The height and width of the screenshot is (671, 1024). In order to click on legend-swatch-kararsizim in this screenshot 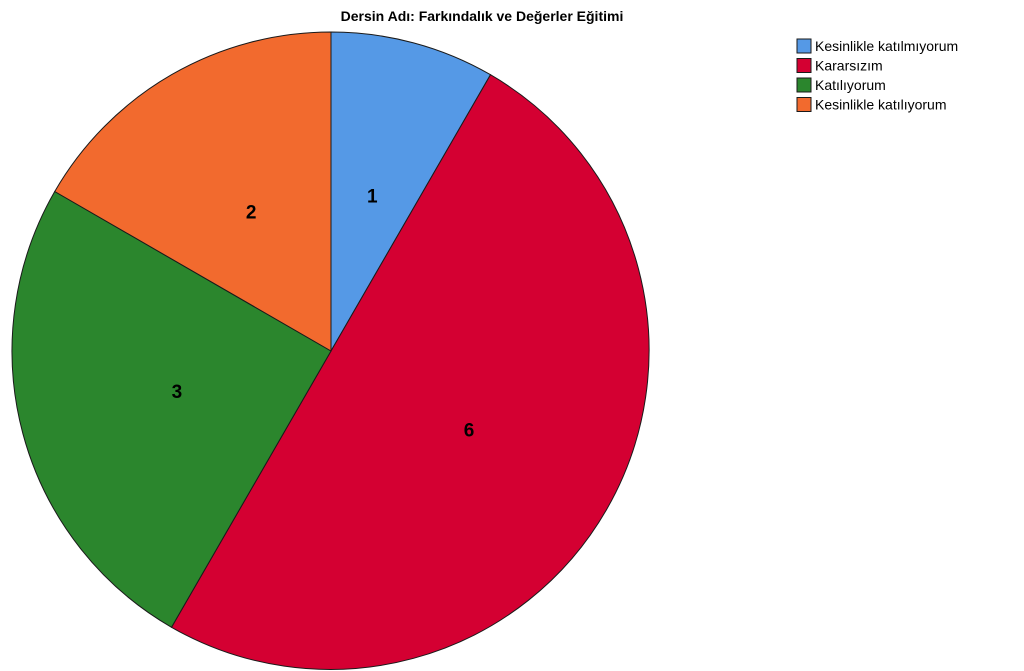, I will do `click(804, 65)`.